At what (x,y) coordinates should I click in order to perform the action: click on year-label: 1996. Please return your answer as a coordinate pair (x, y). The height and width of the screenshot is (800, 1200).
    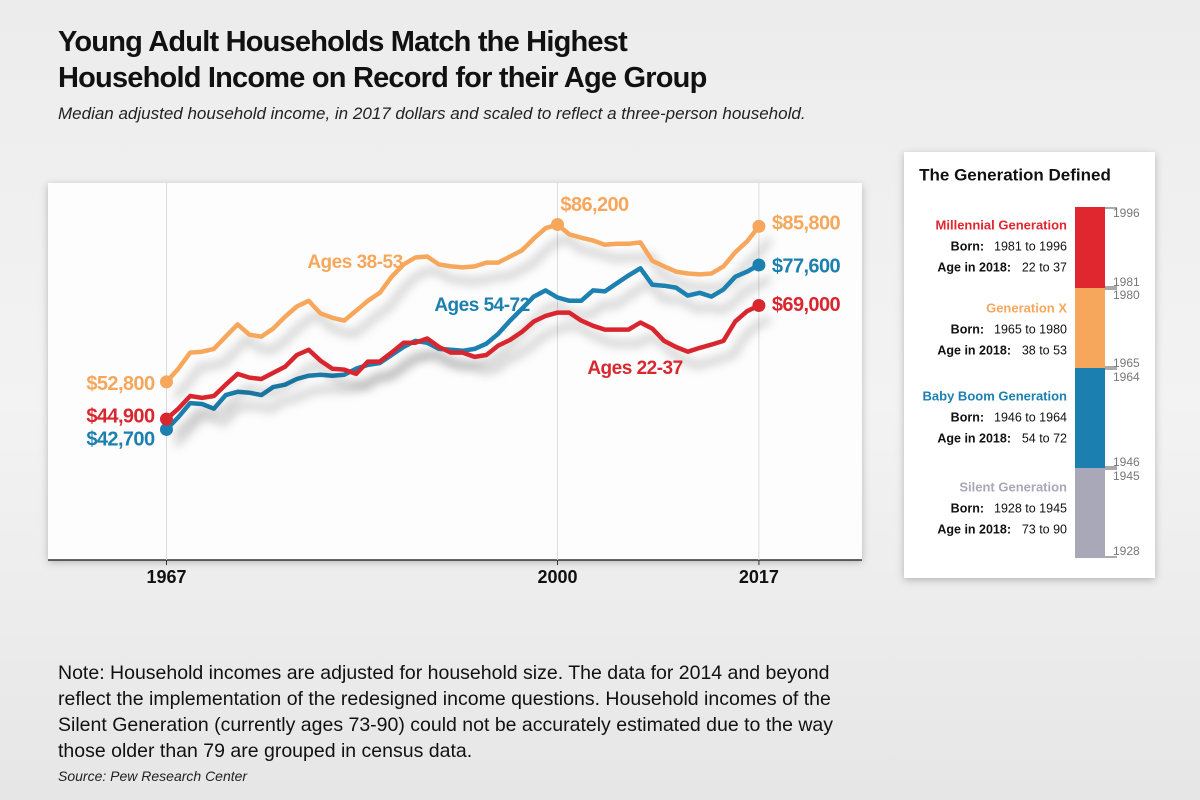
    Looking at the image, I should click on (1126, 213).